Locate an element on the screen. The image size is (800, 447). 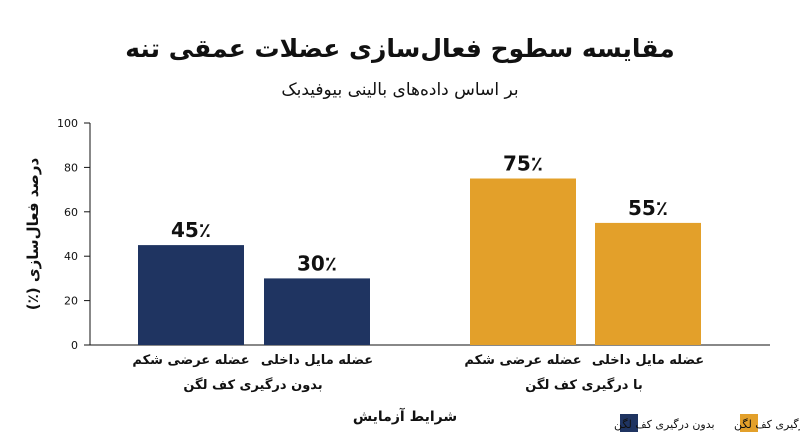
legend-label: بدون درگیری کف لگن is located at coordinates (664, 424).